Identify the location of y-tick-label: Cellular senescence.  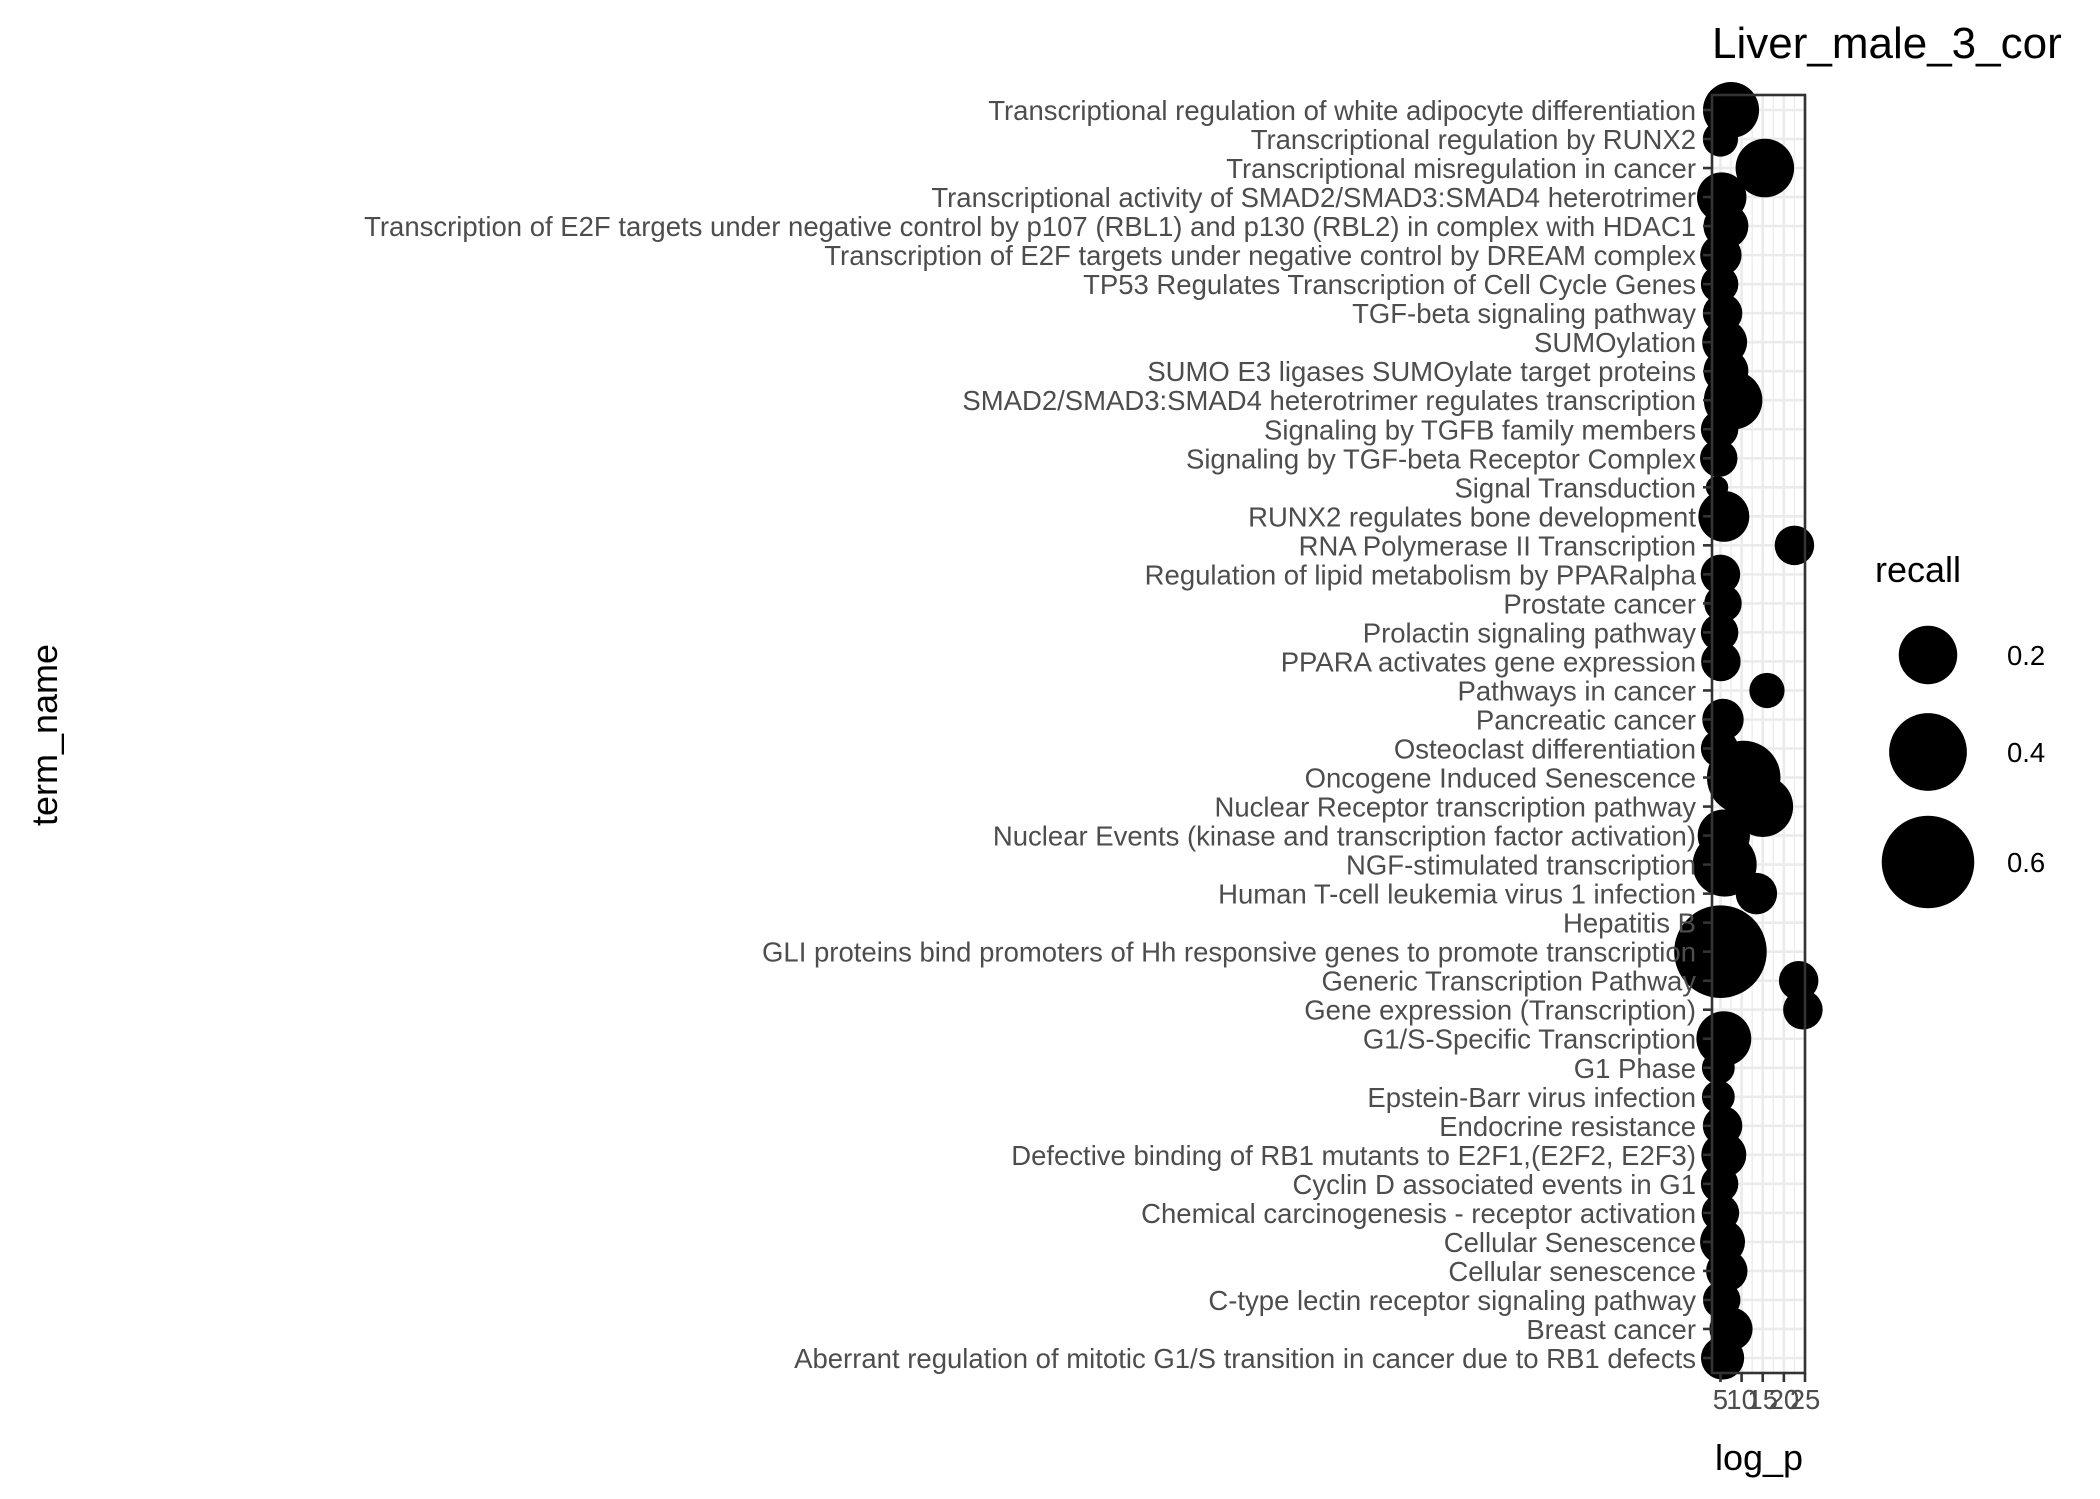
(1572, 1271).